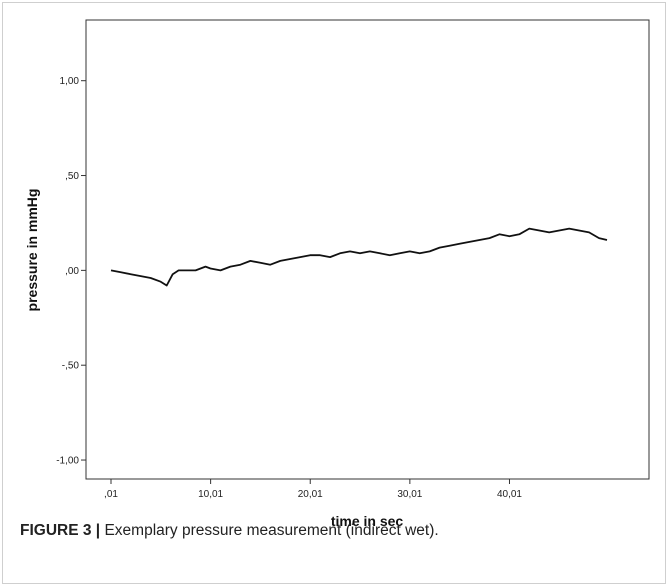  I want to click on y-tick-label: ,00, so click(72, 271).